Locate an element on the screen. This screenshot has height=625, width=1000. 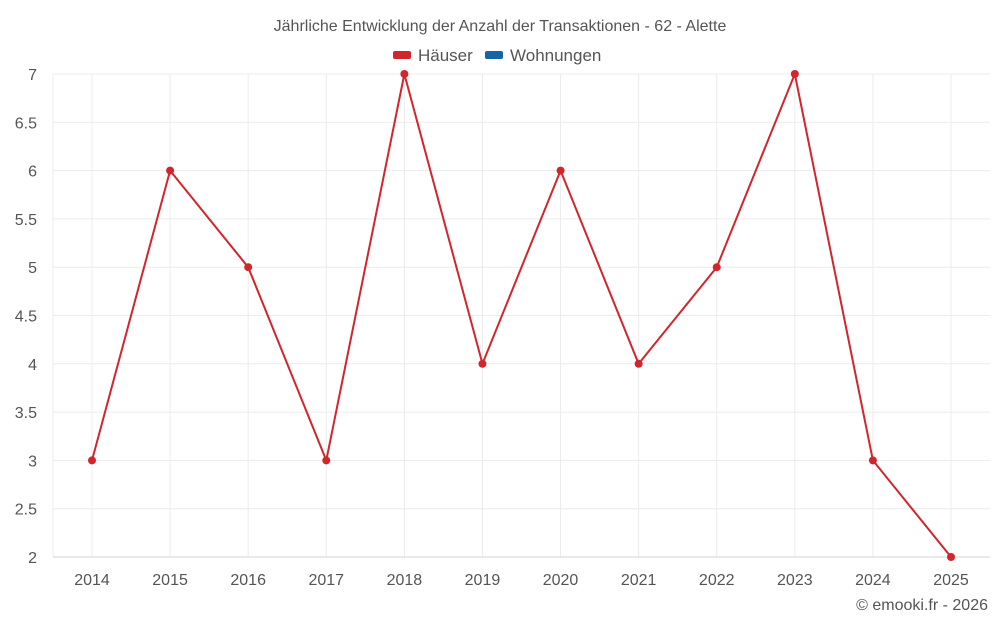
legend-item-haeuser: Häuser is located at coordinates (433, 55).